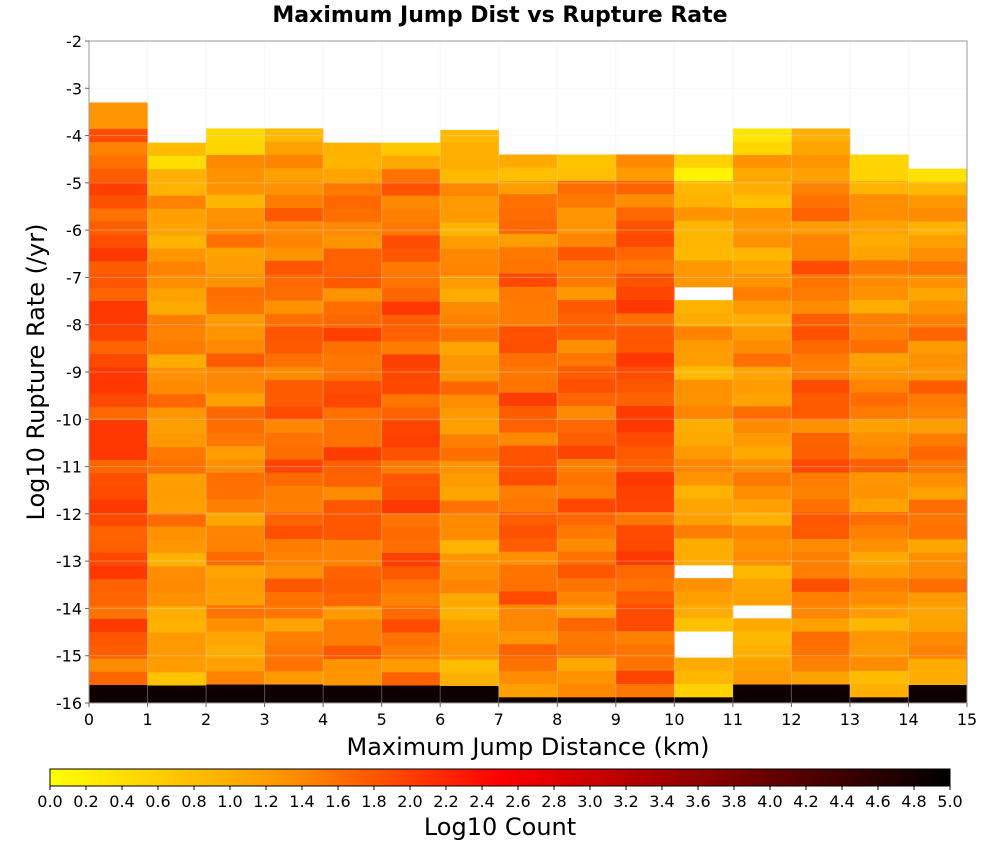 This screenshot has height=850, width=1000. I want to click on x-tick-label: 1, so click(147, 719).